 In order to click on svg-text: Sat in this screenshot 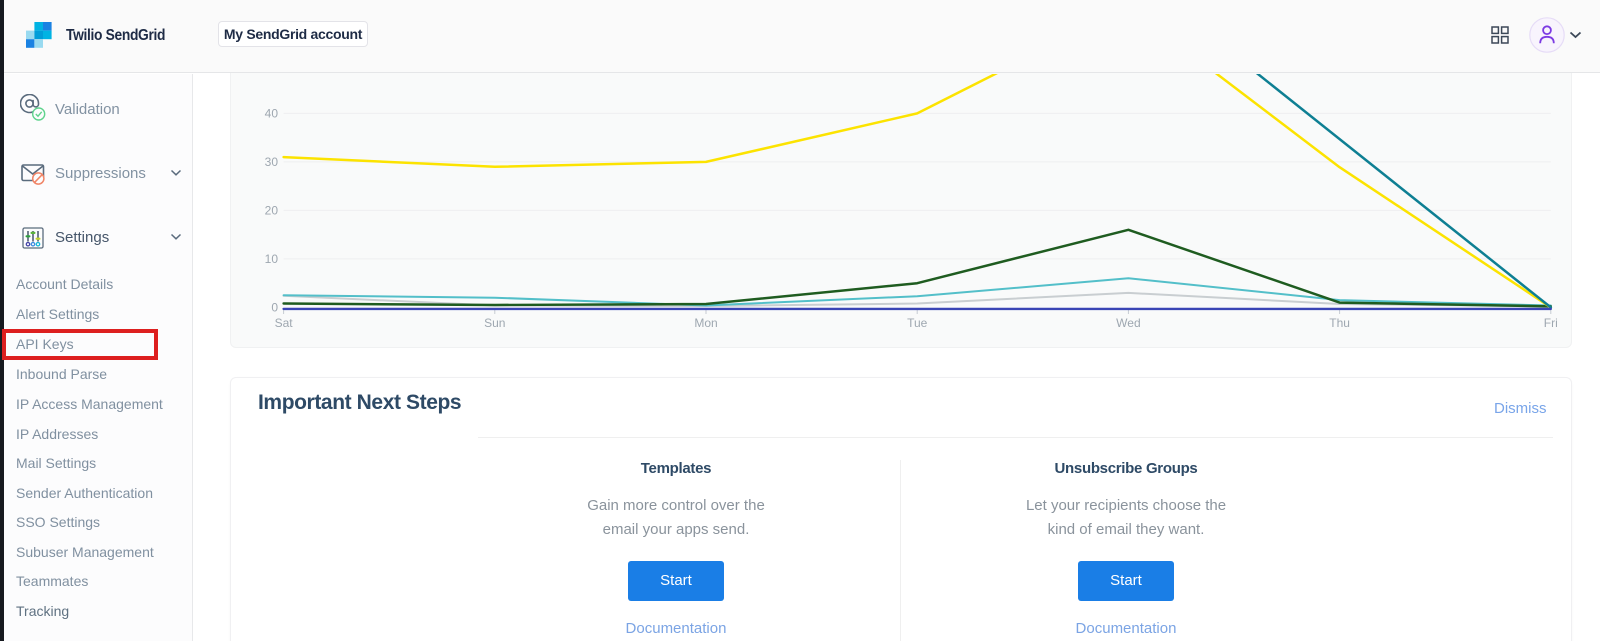, I will do `click(284, 323)`.